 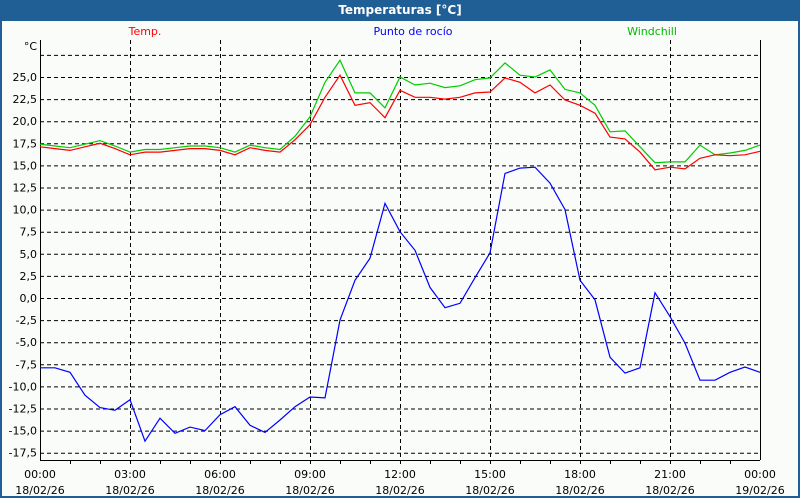 I want to click on legend-dewpoint: Punto de rocío, so click(x=412, y=31).